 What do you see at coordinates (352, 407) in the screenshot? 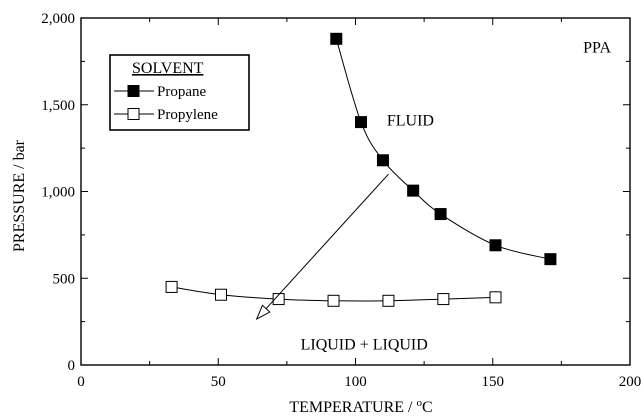
I see `x-axis-title-prefix: TEMPERATURE /` at bounding box center [352, 407].